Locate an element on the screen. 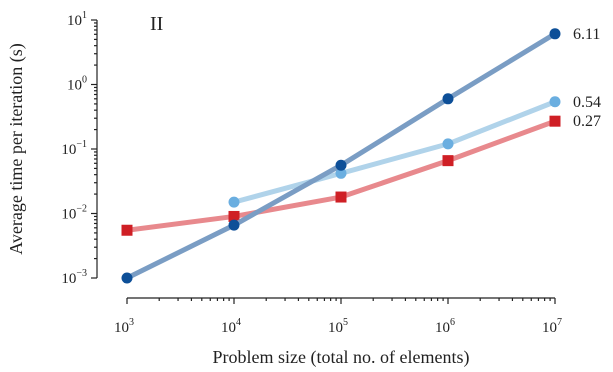 This screenshot has width=613, height=372. y-tick-label: 10¹ is located at coordinates (77, 19).